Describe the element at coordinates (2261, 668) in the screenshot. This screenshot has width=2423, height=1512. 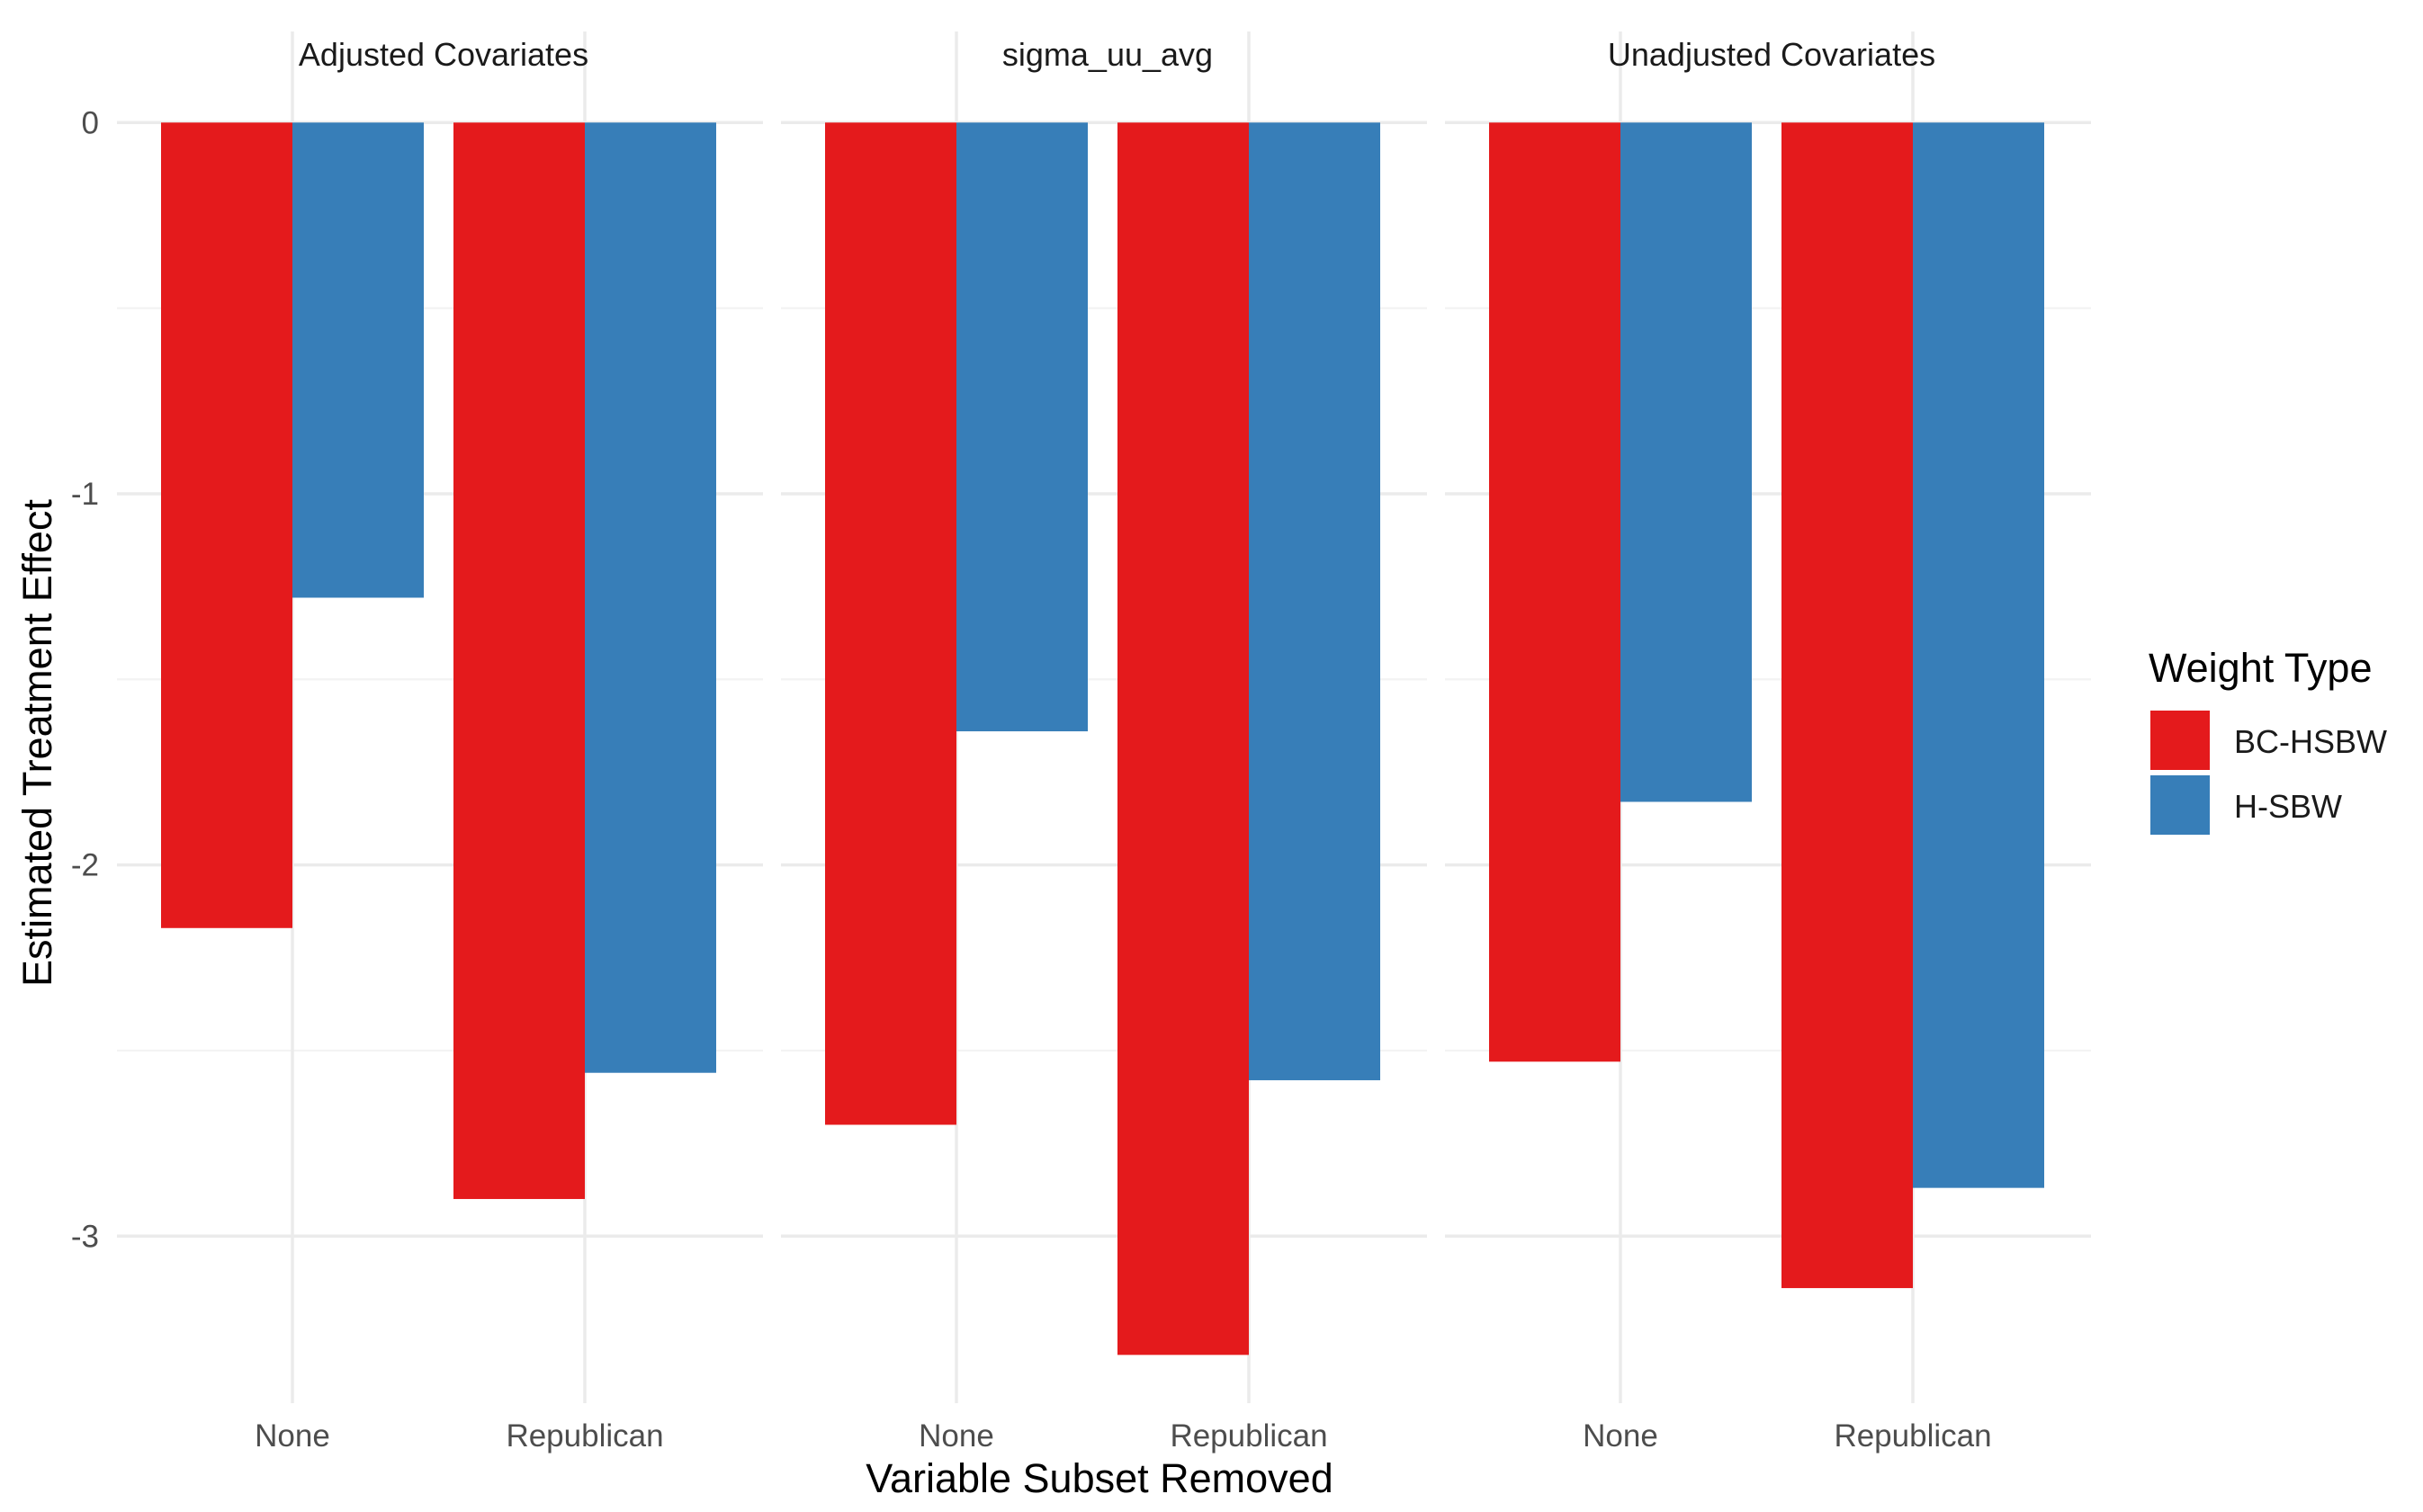
I see `legend-title: Weight Type` at that location.